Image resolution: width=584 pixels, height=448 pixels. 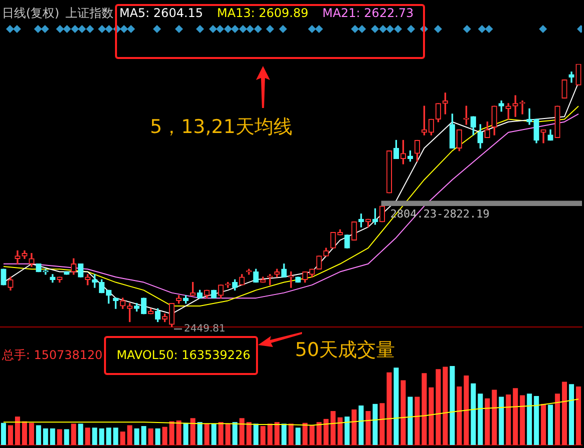 What do you see at coordinates (221, 127) in the screenshot?
I see `annotation: 5，13,21天均线` at bounding box center [221, 127].